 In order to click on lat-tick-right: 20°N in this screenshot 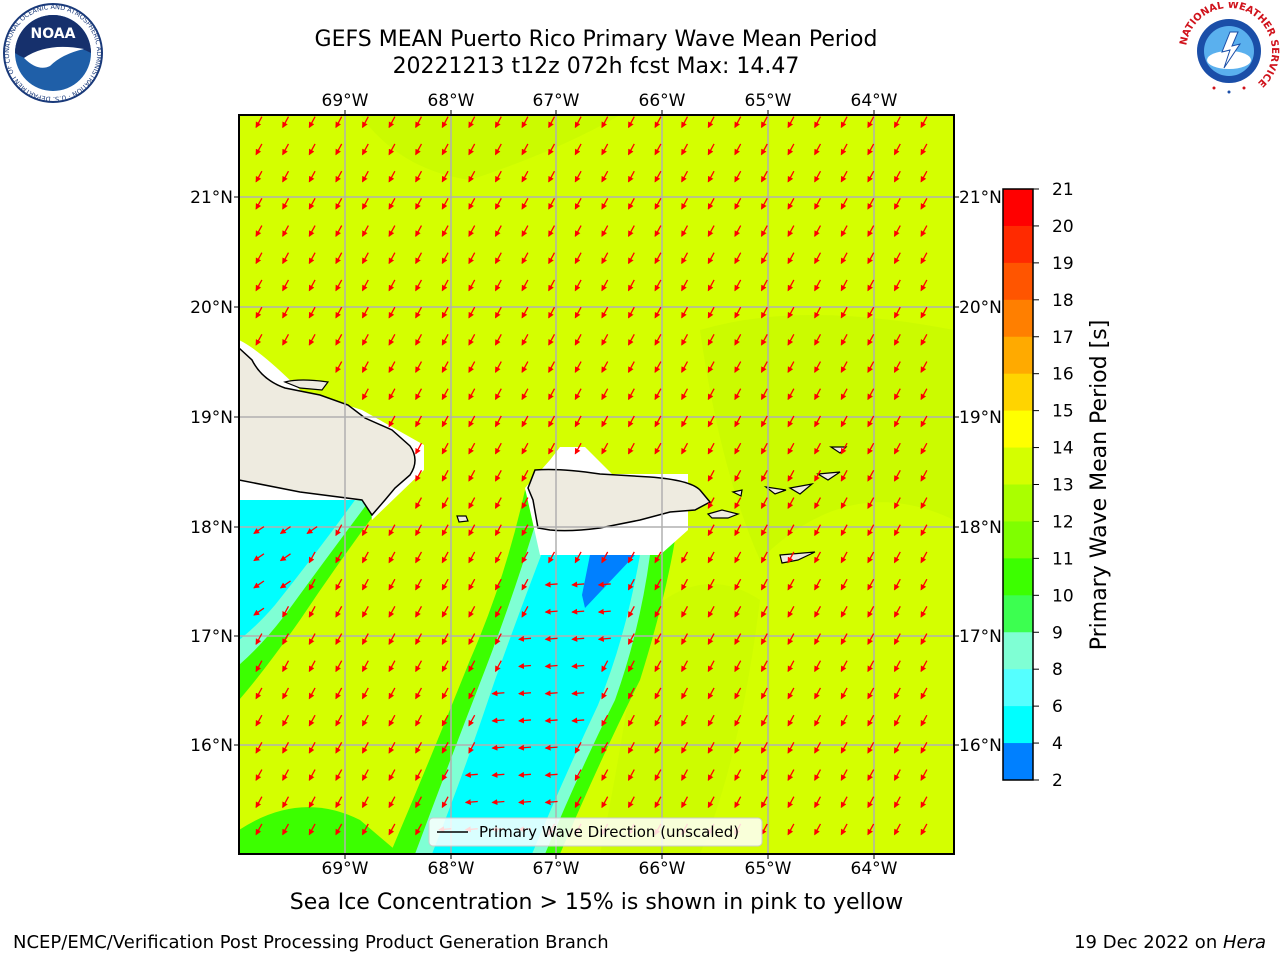, I will do `click(980, 308)`.